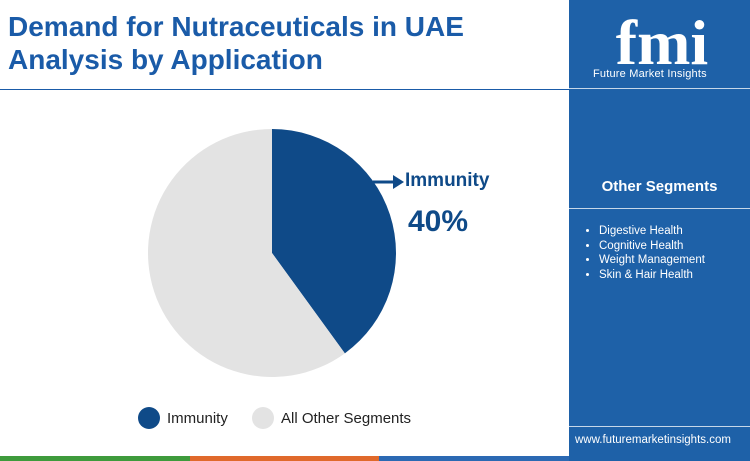 This screenshot has height=461, width=750. What do you see at coordinates (659, 88) in the screenshot?
I see `sidebar-divider-top` at bounding box center [659, 88].